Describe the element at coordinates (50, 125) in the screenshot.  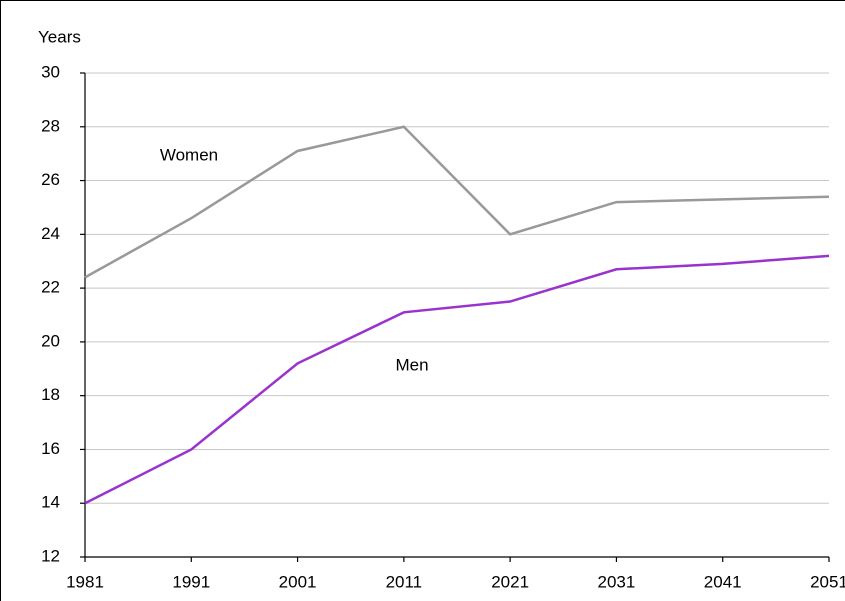
I see `y-tick-label: 28` at that location.